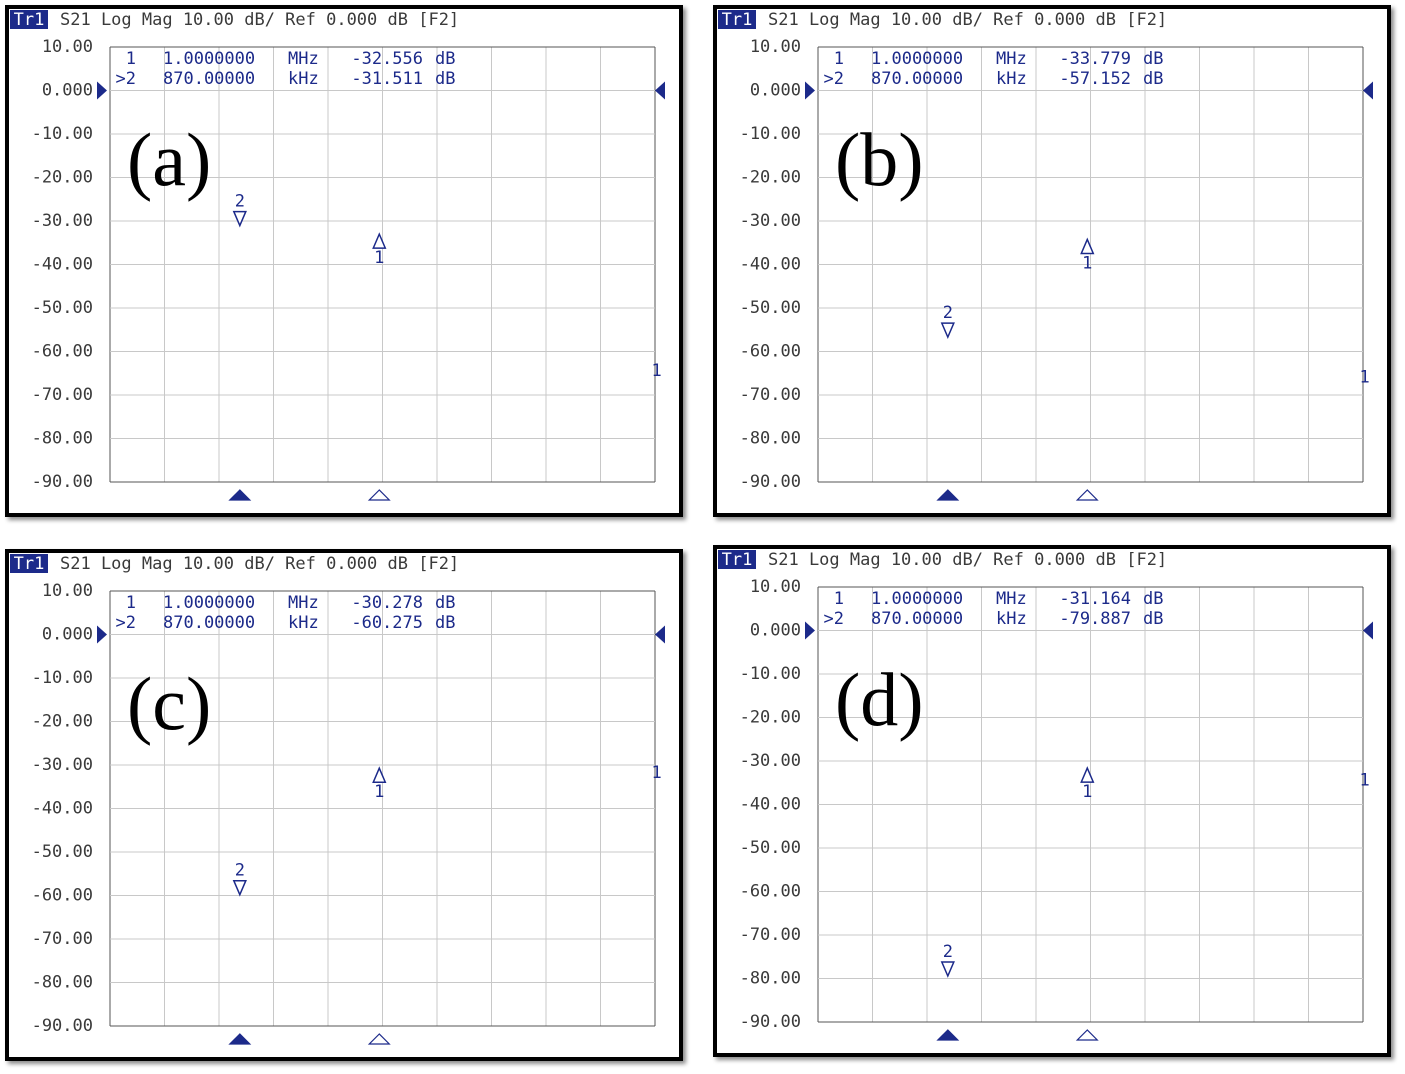  What do you see at coordinates (839, 59) in the screenshot?
I see `marker-readout-id: 1` at bounding box center [839, 59].